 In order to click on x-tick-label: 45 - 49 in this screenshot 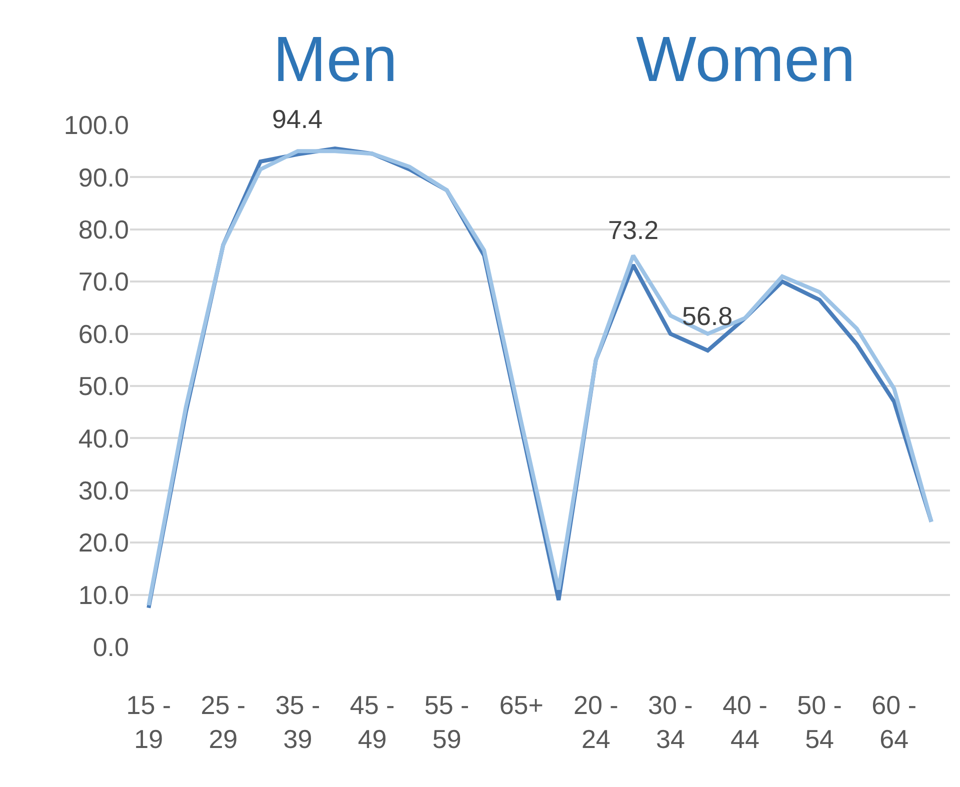, I will do `click(372, 722)`.